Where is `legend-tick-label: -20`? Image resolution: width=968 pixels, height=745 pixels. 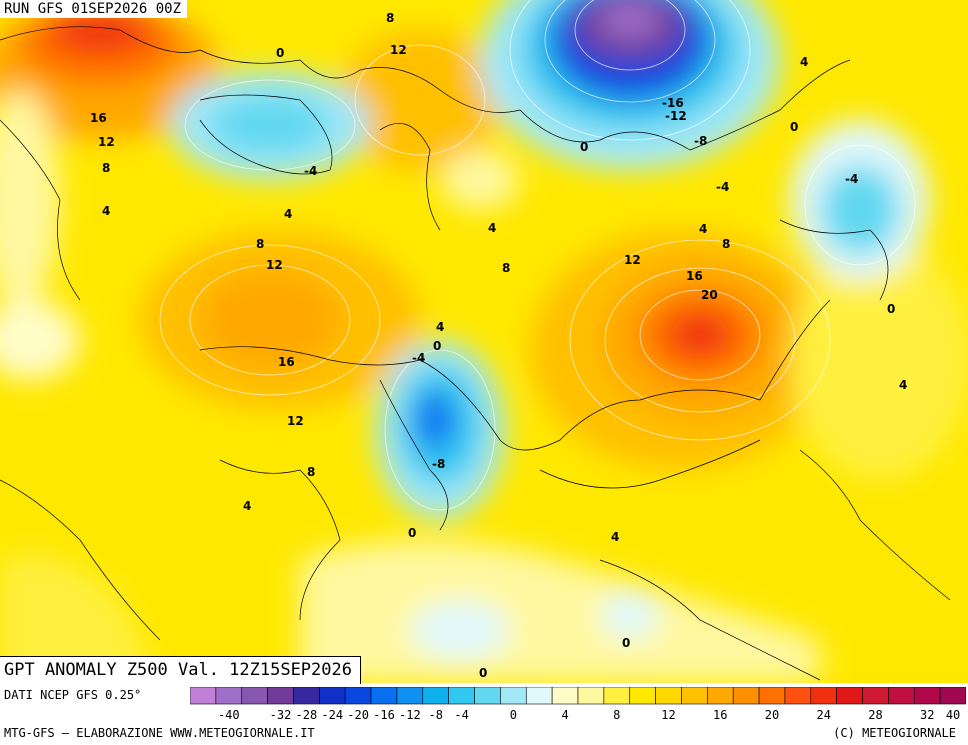 legend-tick-label: -20 is located at coordinates (358, 715).